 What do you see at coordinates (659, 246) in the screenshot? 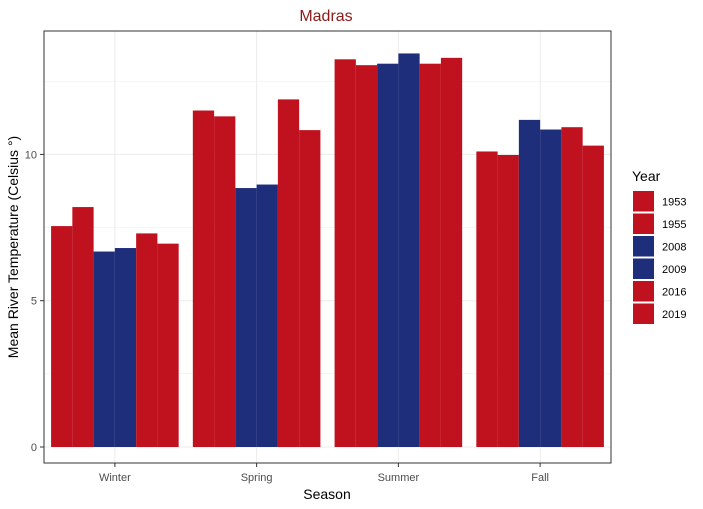
I see `legend: Year 1953 1955 2008 2009 2016 2019` at bounding box center [659, 246].